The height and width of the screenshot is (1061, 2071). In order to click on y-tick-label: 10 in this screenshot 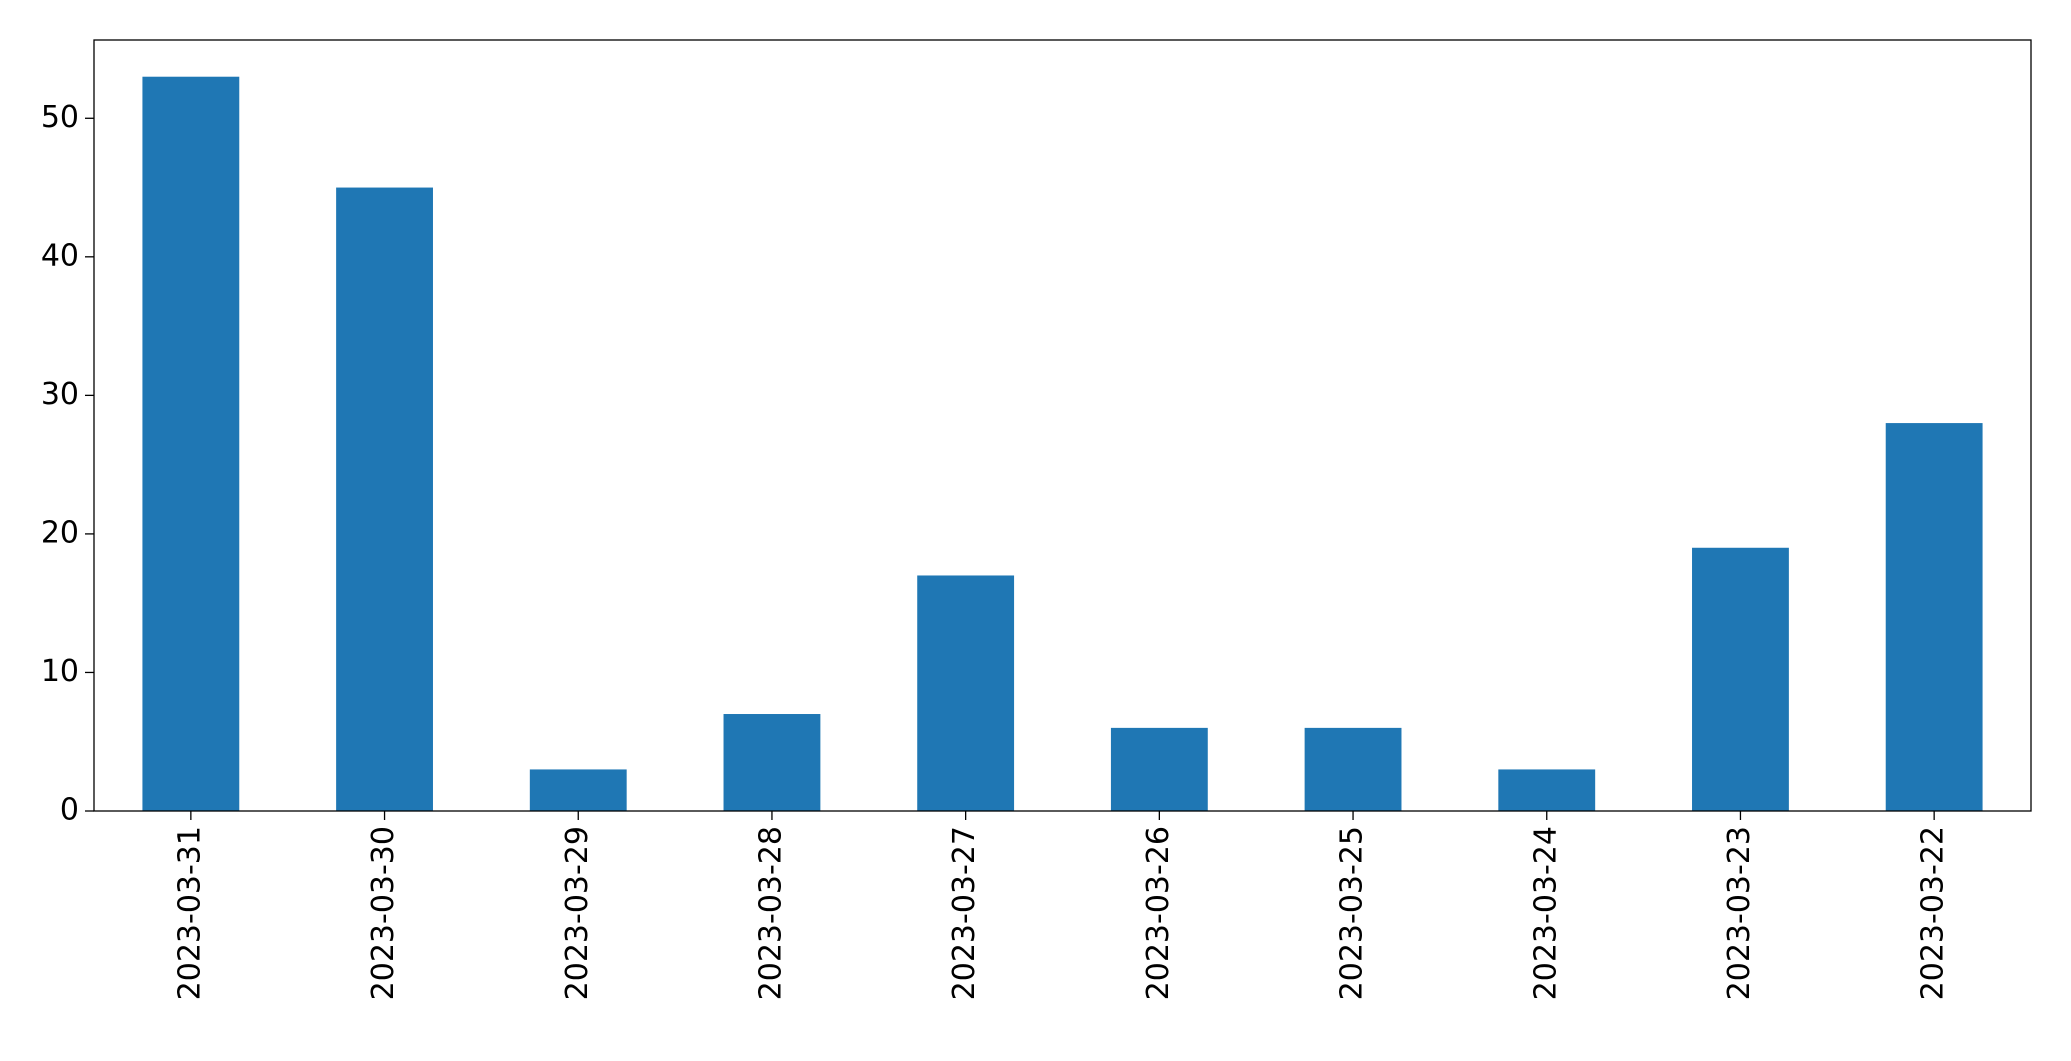, I will do `click(60, 671)`.